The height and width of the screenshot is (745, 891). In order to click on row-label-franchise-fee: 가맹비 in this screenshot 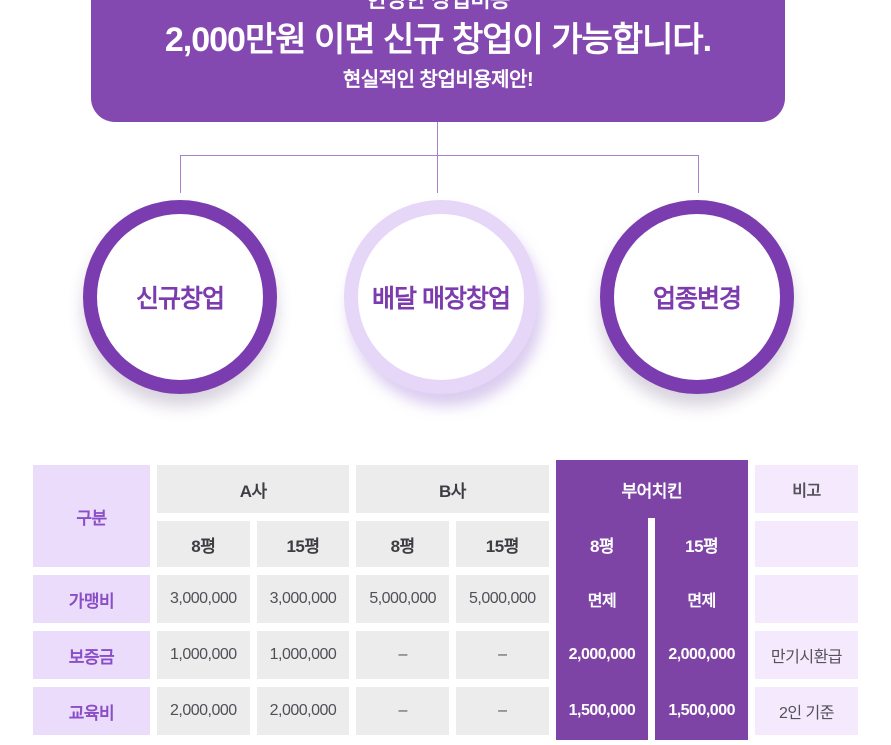, I will do `click(91, 599)`.